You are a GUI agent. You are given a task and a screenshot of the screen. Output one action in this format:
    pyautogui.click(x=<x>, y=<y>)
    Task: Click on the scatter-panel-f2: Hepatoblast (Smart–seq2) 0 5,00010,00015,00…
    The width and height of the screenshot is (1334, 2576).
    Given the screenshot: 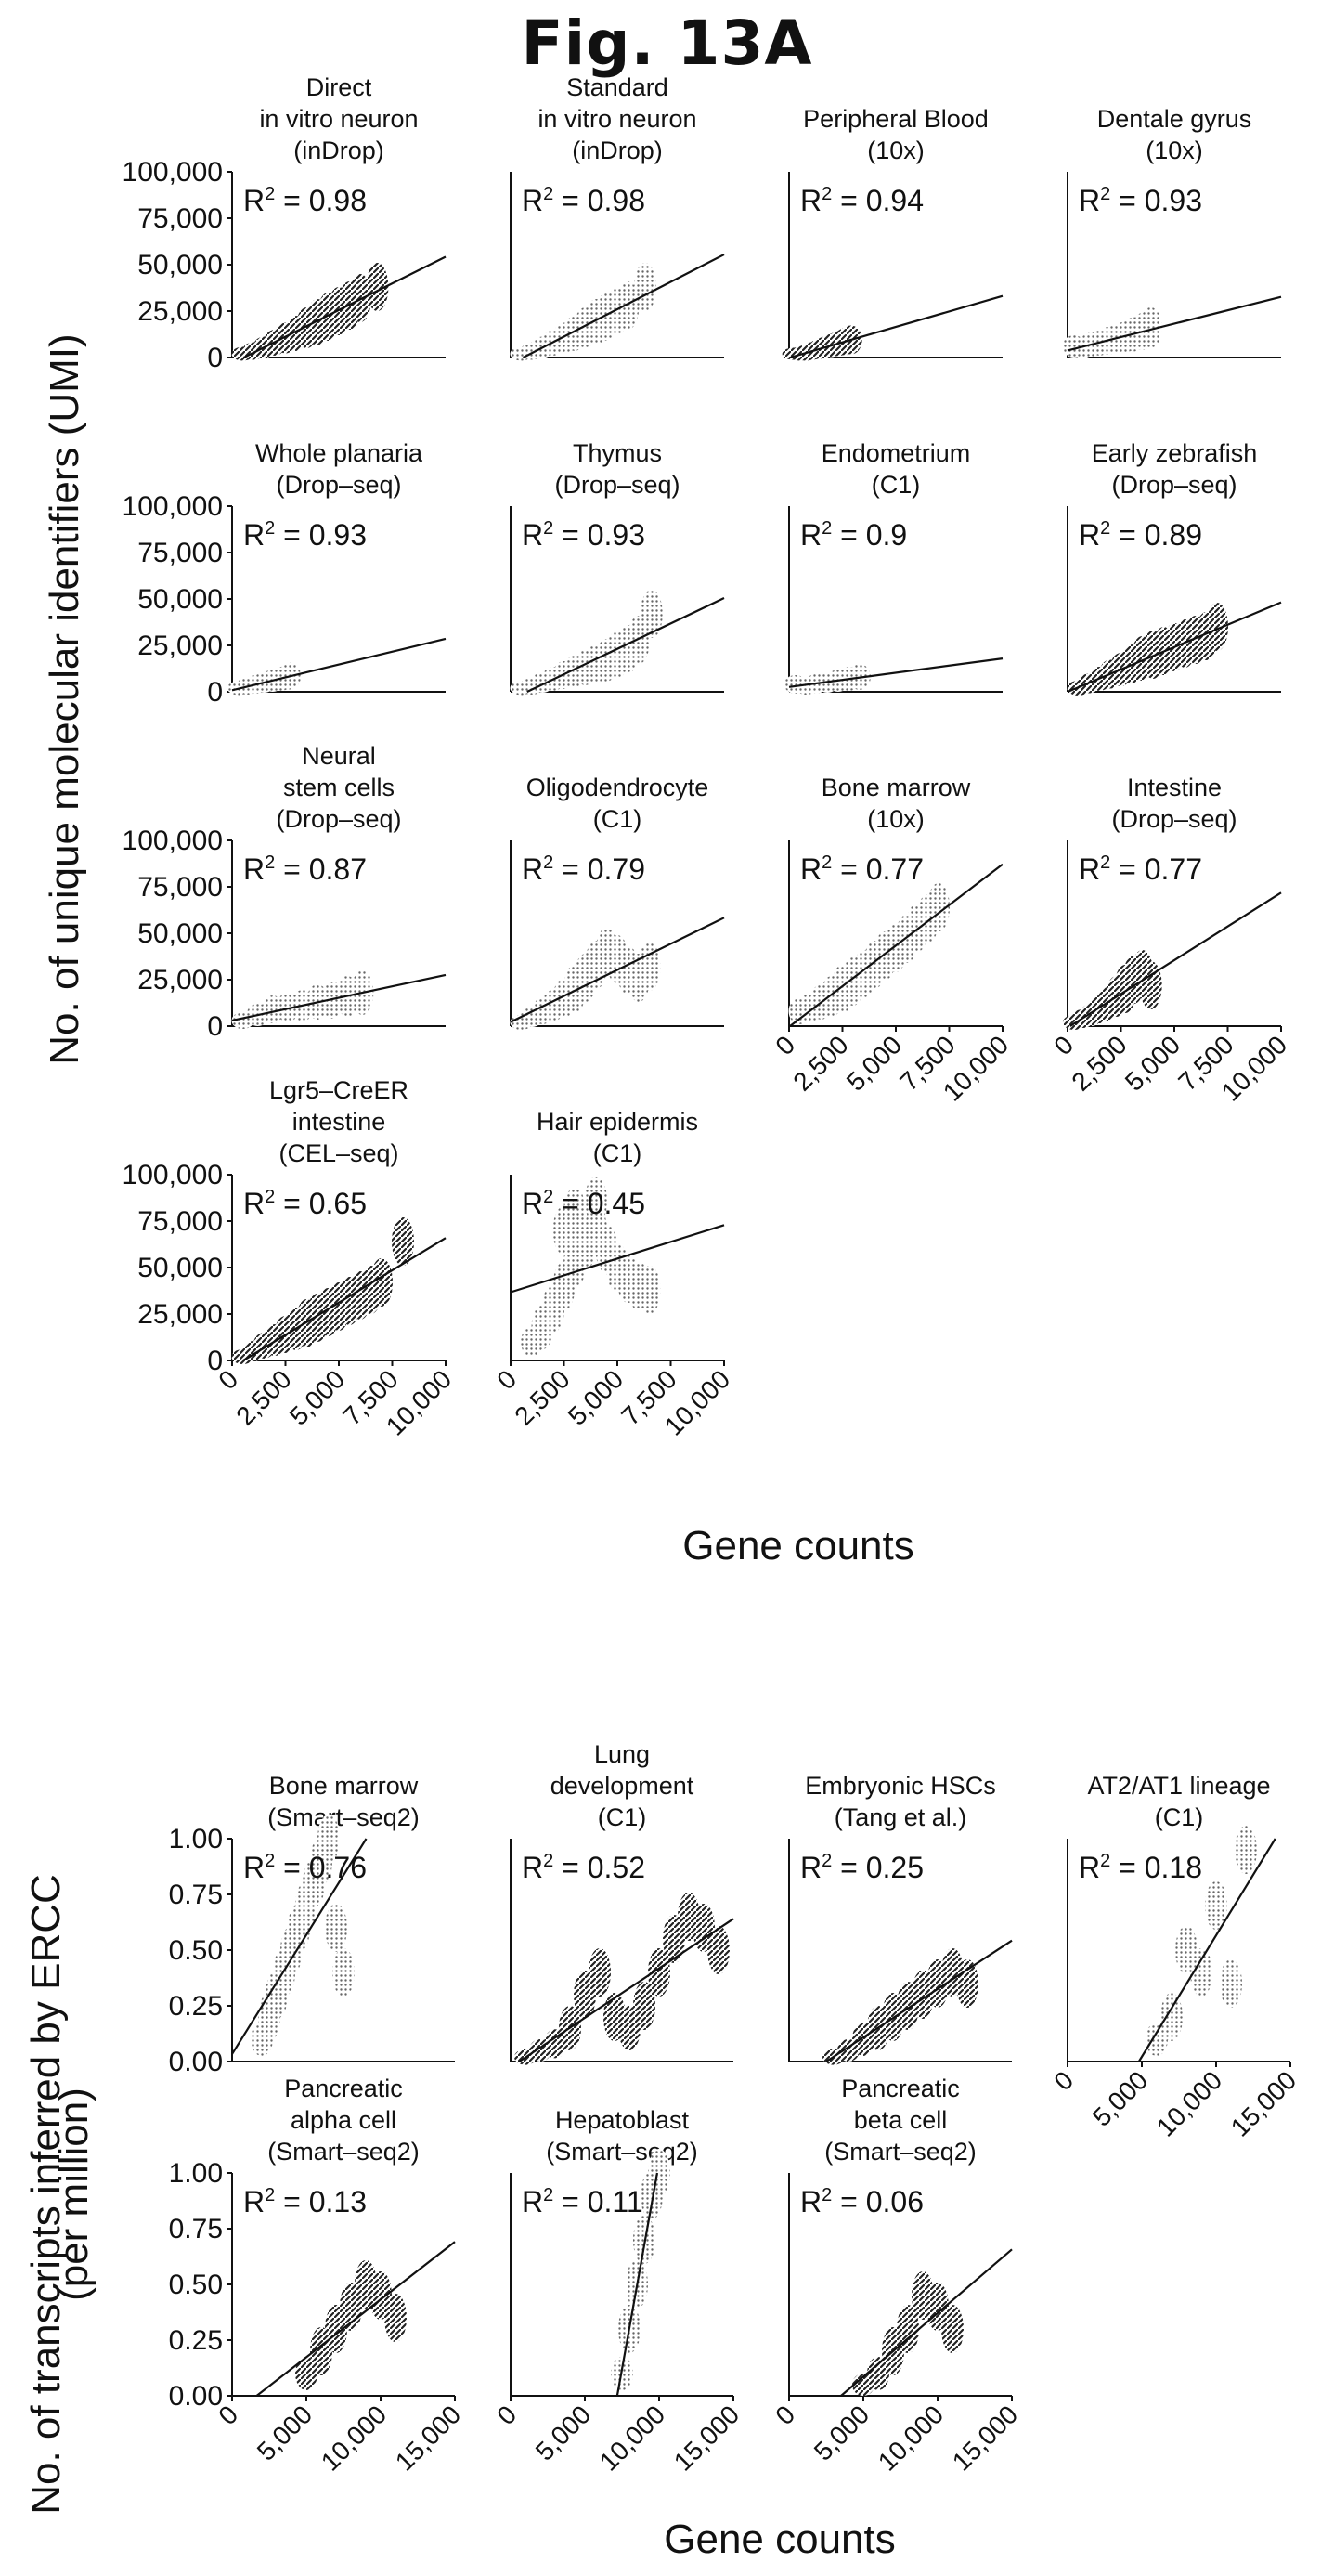 What is the action you would take?
    pyautogui.click(x=618, y=2291)
    